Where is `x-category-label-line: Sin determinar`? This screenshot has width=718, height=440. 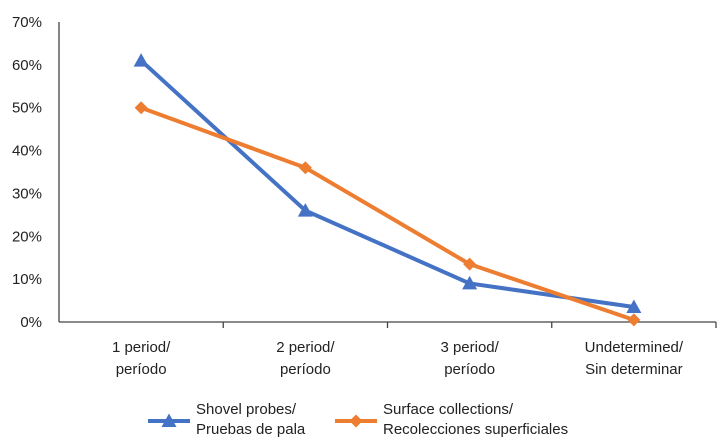 x-category-label-line: Sin determinar is located at coordinates (634, 369).